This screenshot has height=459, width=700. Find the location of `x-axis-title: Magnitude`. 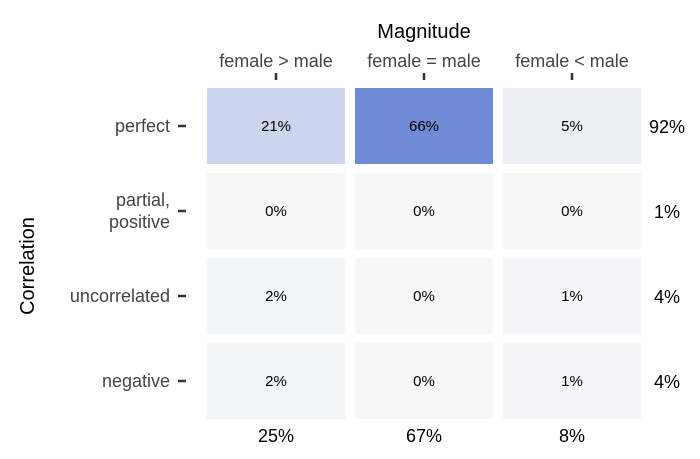

x-axis-title: Magnitude is located at coordinates (423, 32).